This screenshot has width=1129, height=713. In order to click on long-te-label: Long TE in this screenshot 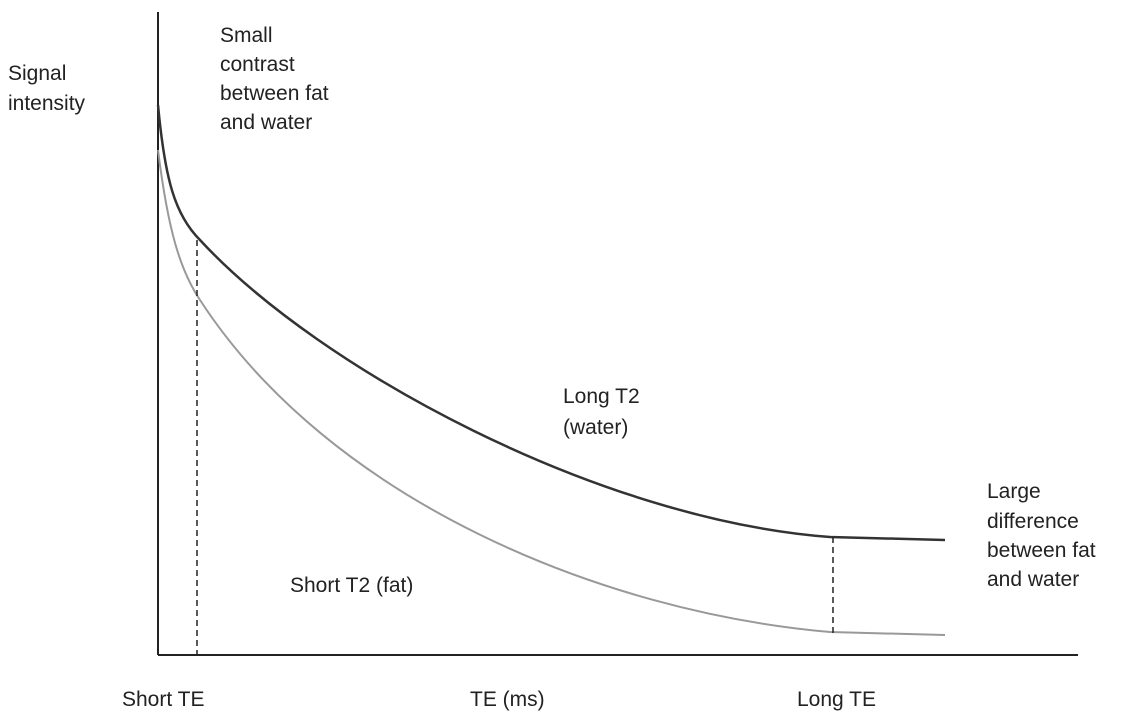, I will do `click(836, 699)`.